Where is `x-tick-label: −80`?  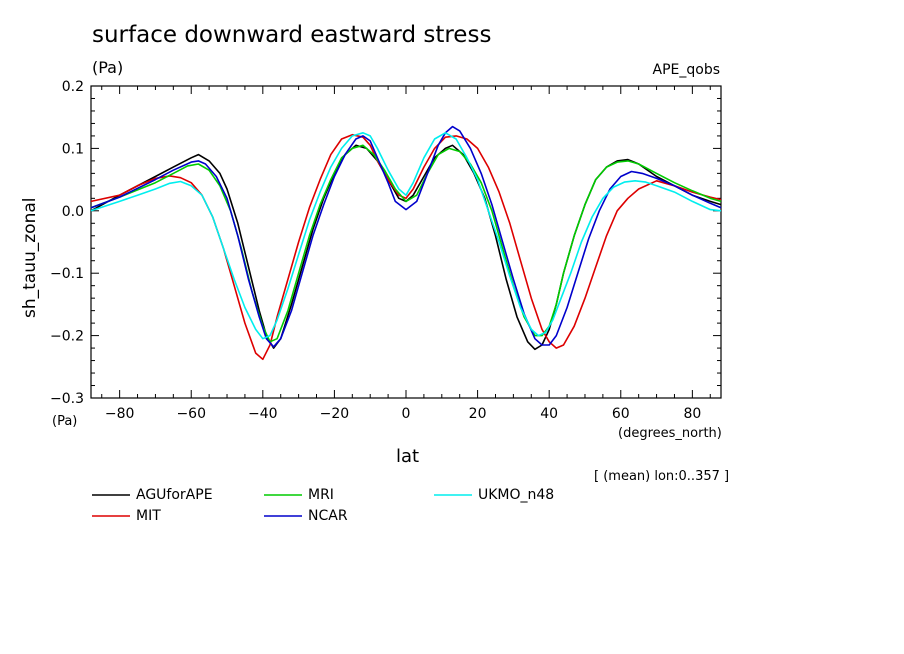
x-tick-label: −80 is located at coordinates (120, 414).